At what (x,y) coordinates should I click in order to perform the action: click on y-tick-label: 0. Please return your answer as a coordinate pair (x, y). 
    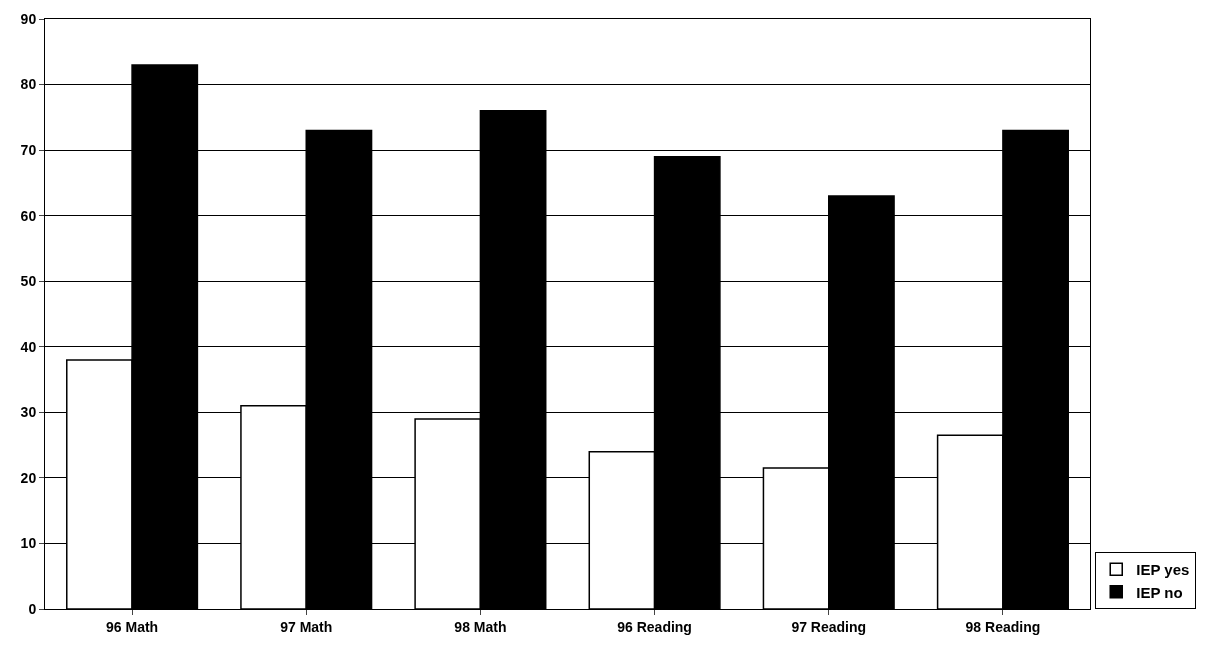
    Looking at the image, I should click on (32, 608).